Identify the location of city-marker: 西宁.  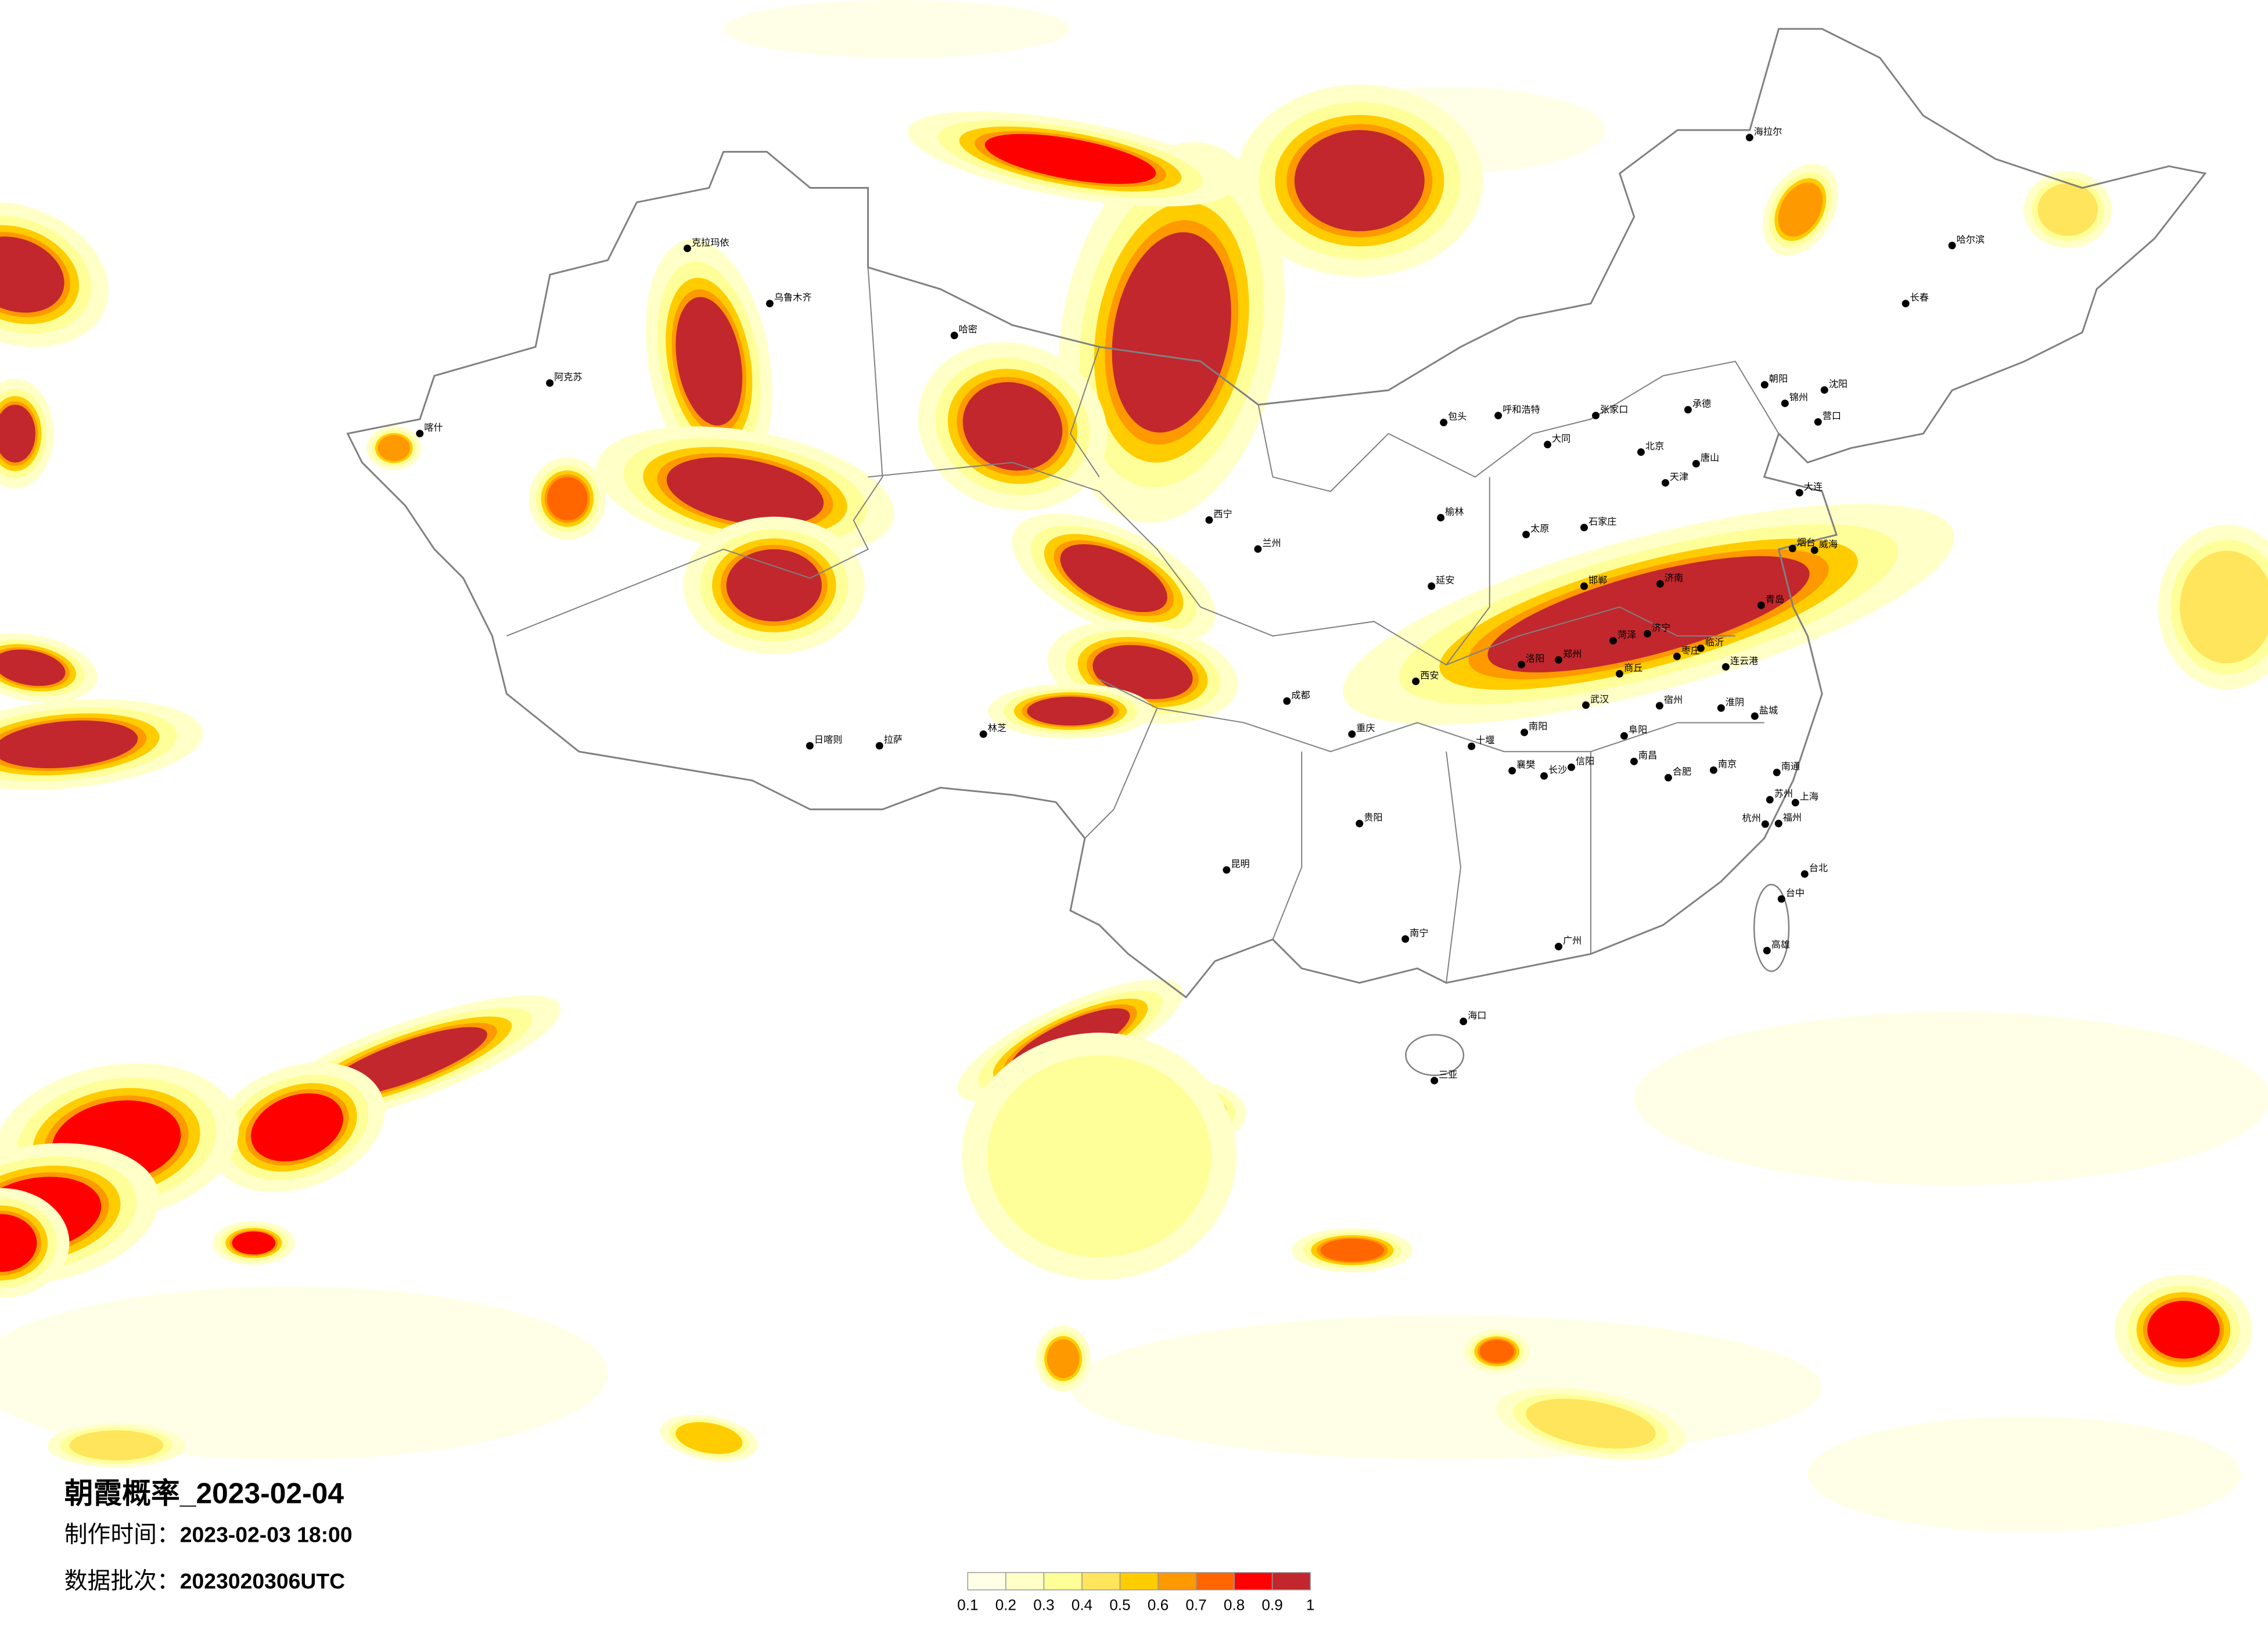
(1218, 516).